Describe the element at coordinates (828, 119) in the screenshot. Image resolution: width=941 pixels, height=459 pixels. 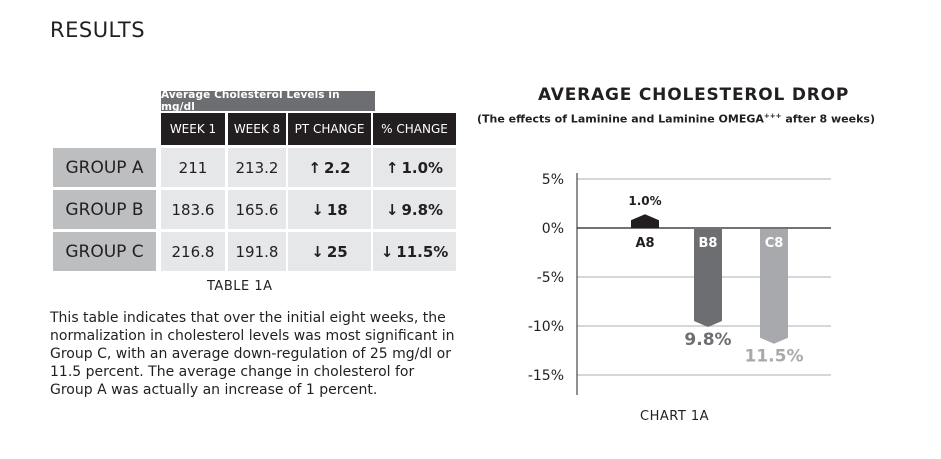
I see `chart-subtitle-end: after 8 weeks)` at that location.